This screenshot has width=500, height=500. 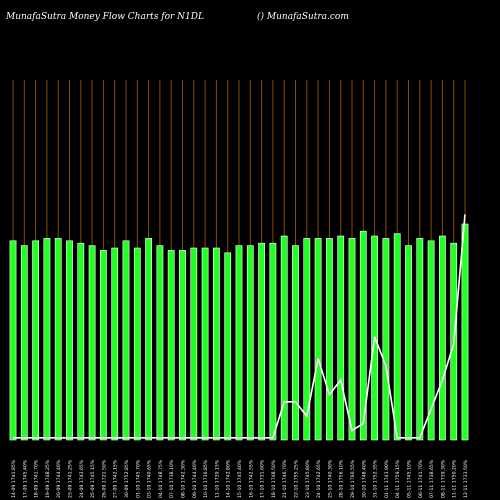 What do you see at coordinates (14, 478) in the screenshot?
I see `x-tick-label: 14-09 1741.85%` at bounding box center [14, 478].